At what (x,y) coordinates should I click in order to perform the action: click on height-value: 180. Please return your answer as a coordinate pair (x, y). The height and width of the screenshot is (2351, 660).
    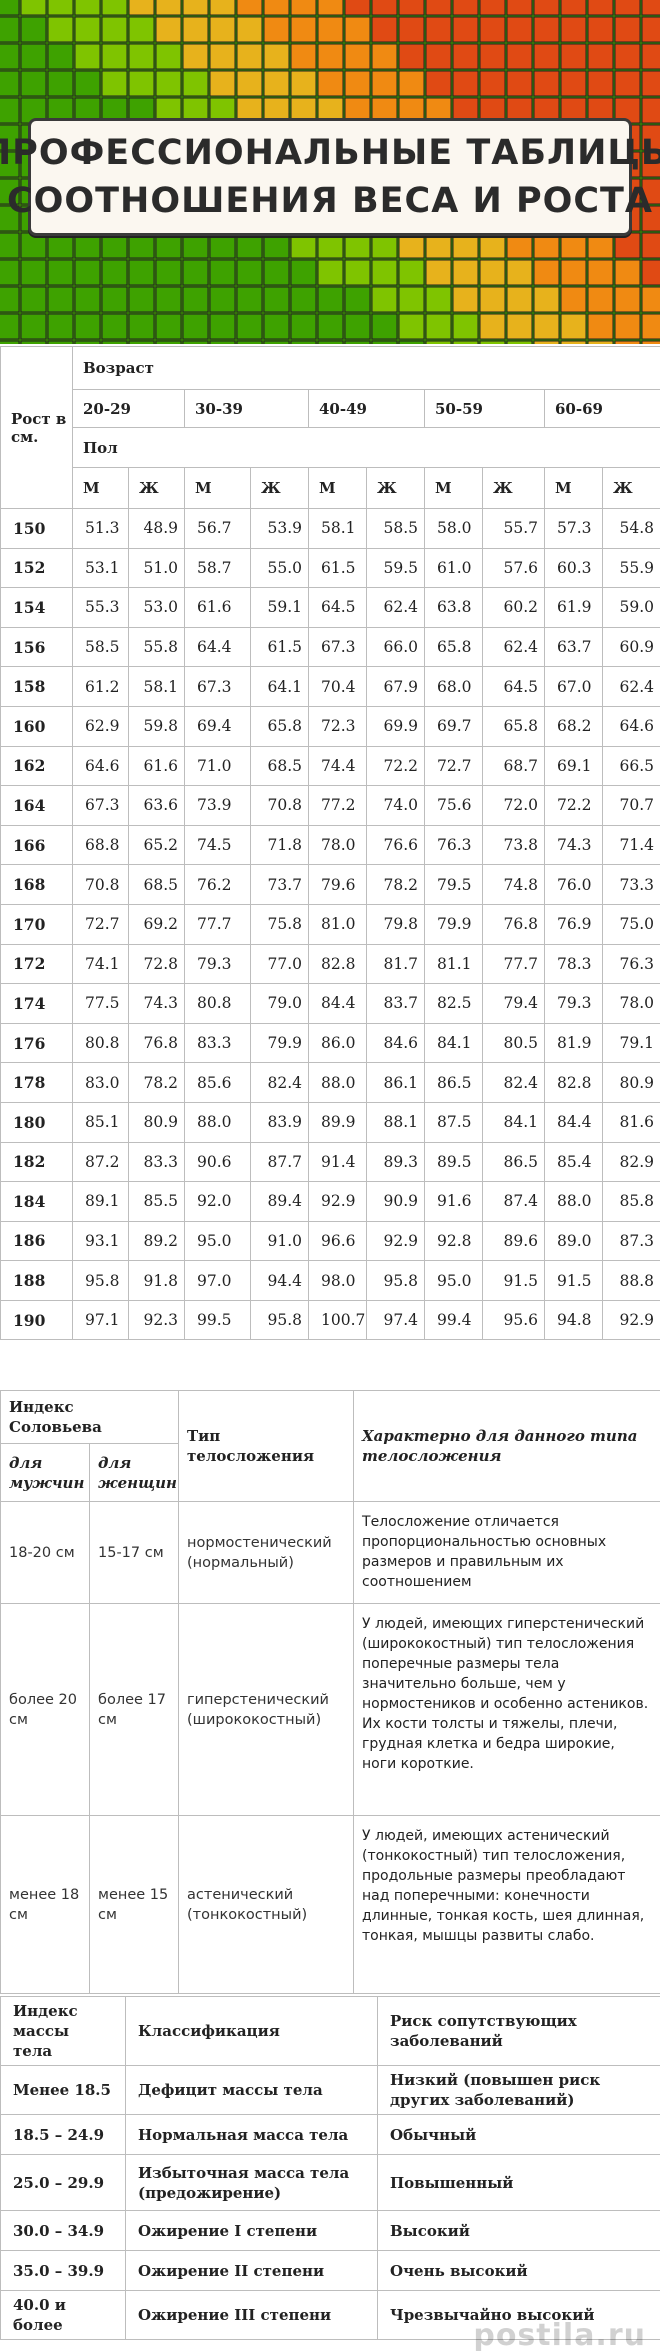
    Looking at the image, I should click on (36, 1122).